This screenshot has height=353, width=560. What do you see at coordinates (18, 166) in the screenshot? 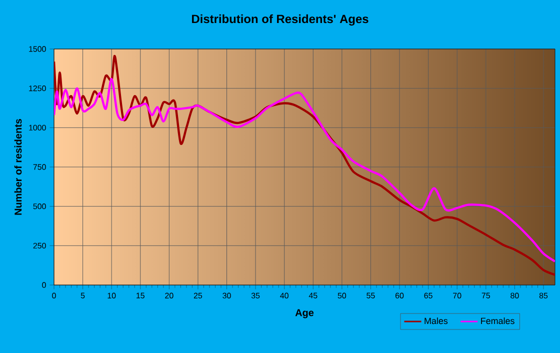
I see `y-axis-title: Number of residents` at bounding box center [18, 166].